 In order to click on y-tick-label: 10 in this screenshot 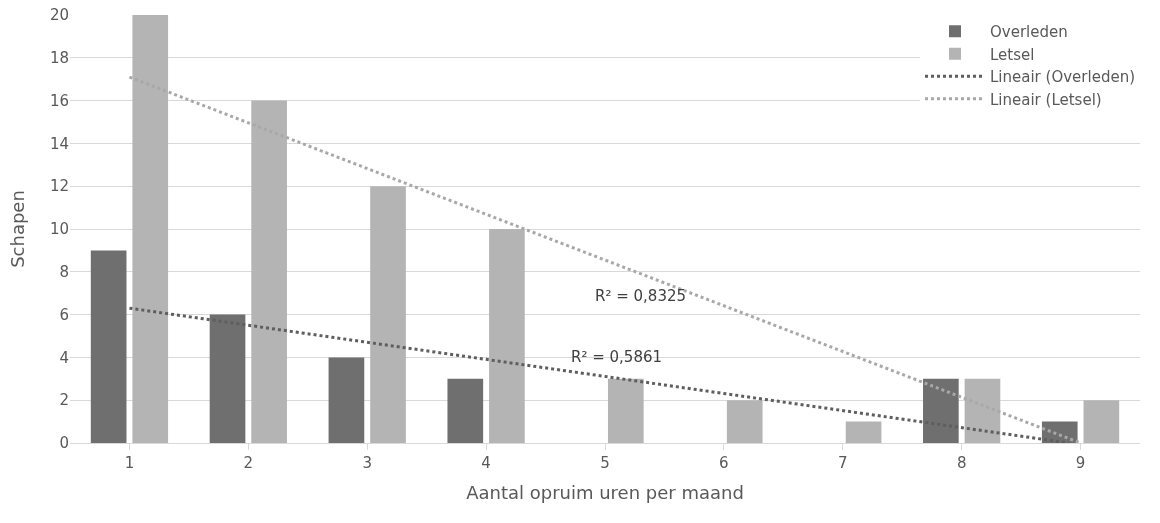, I will do `click(59, 229)`.